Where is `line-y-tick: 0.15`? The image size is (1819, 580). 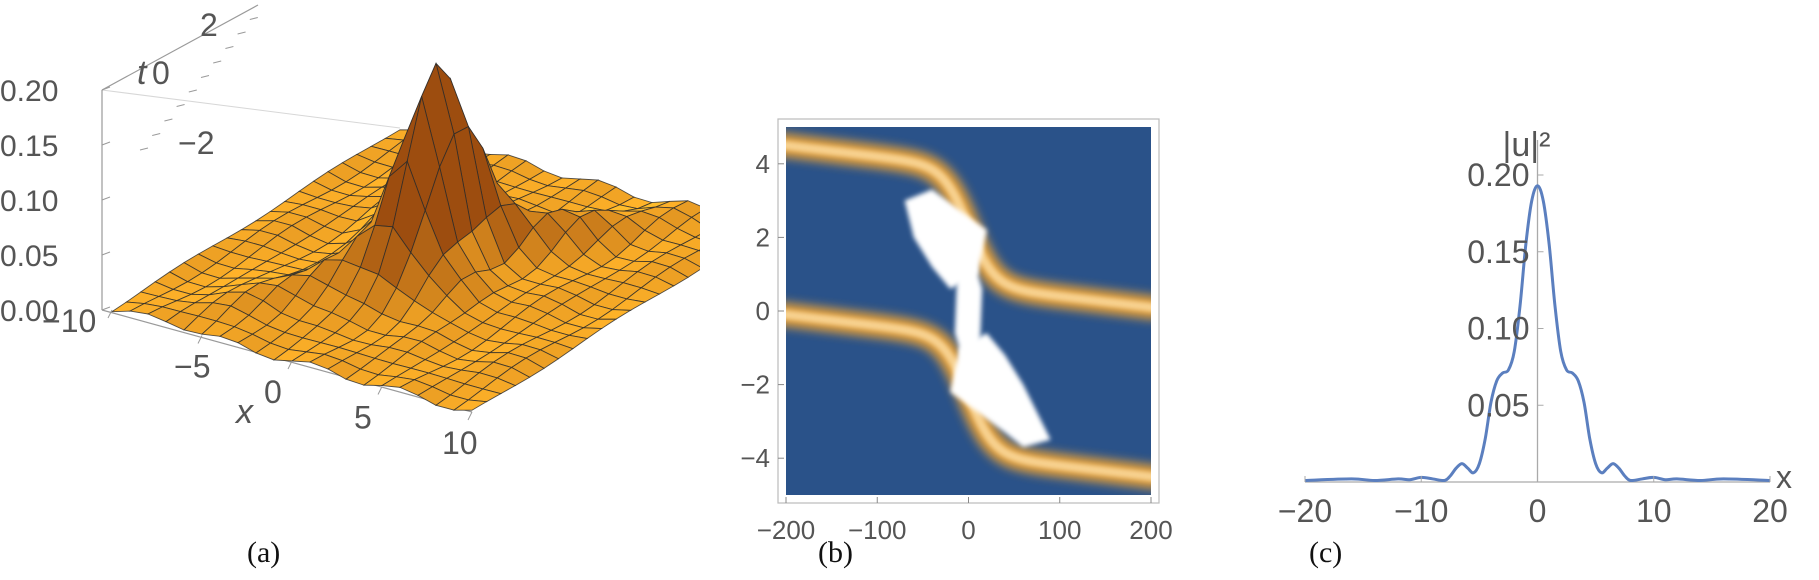 line-y-tick: 0.15 is located at coordinates (1498, 252).